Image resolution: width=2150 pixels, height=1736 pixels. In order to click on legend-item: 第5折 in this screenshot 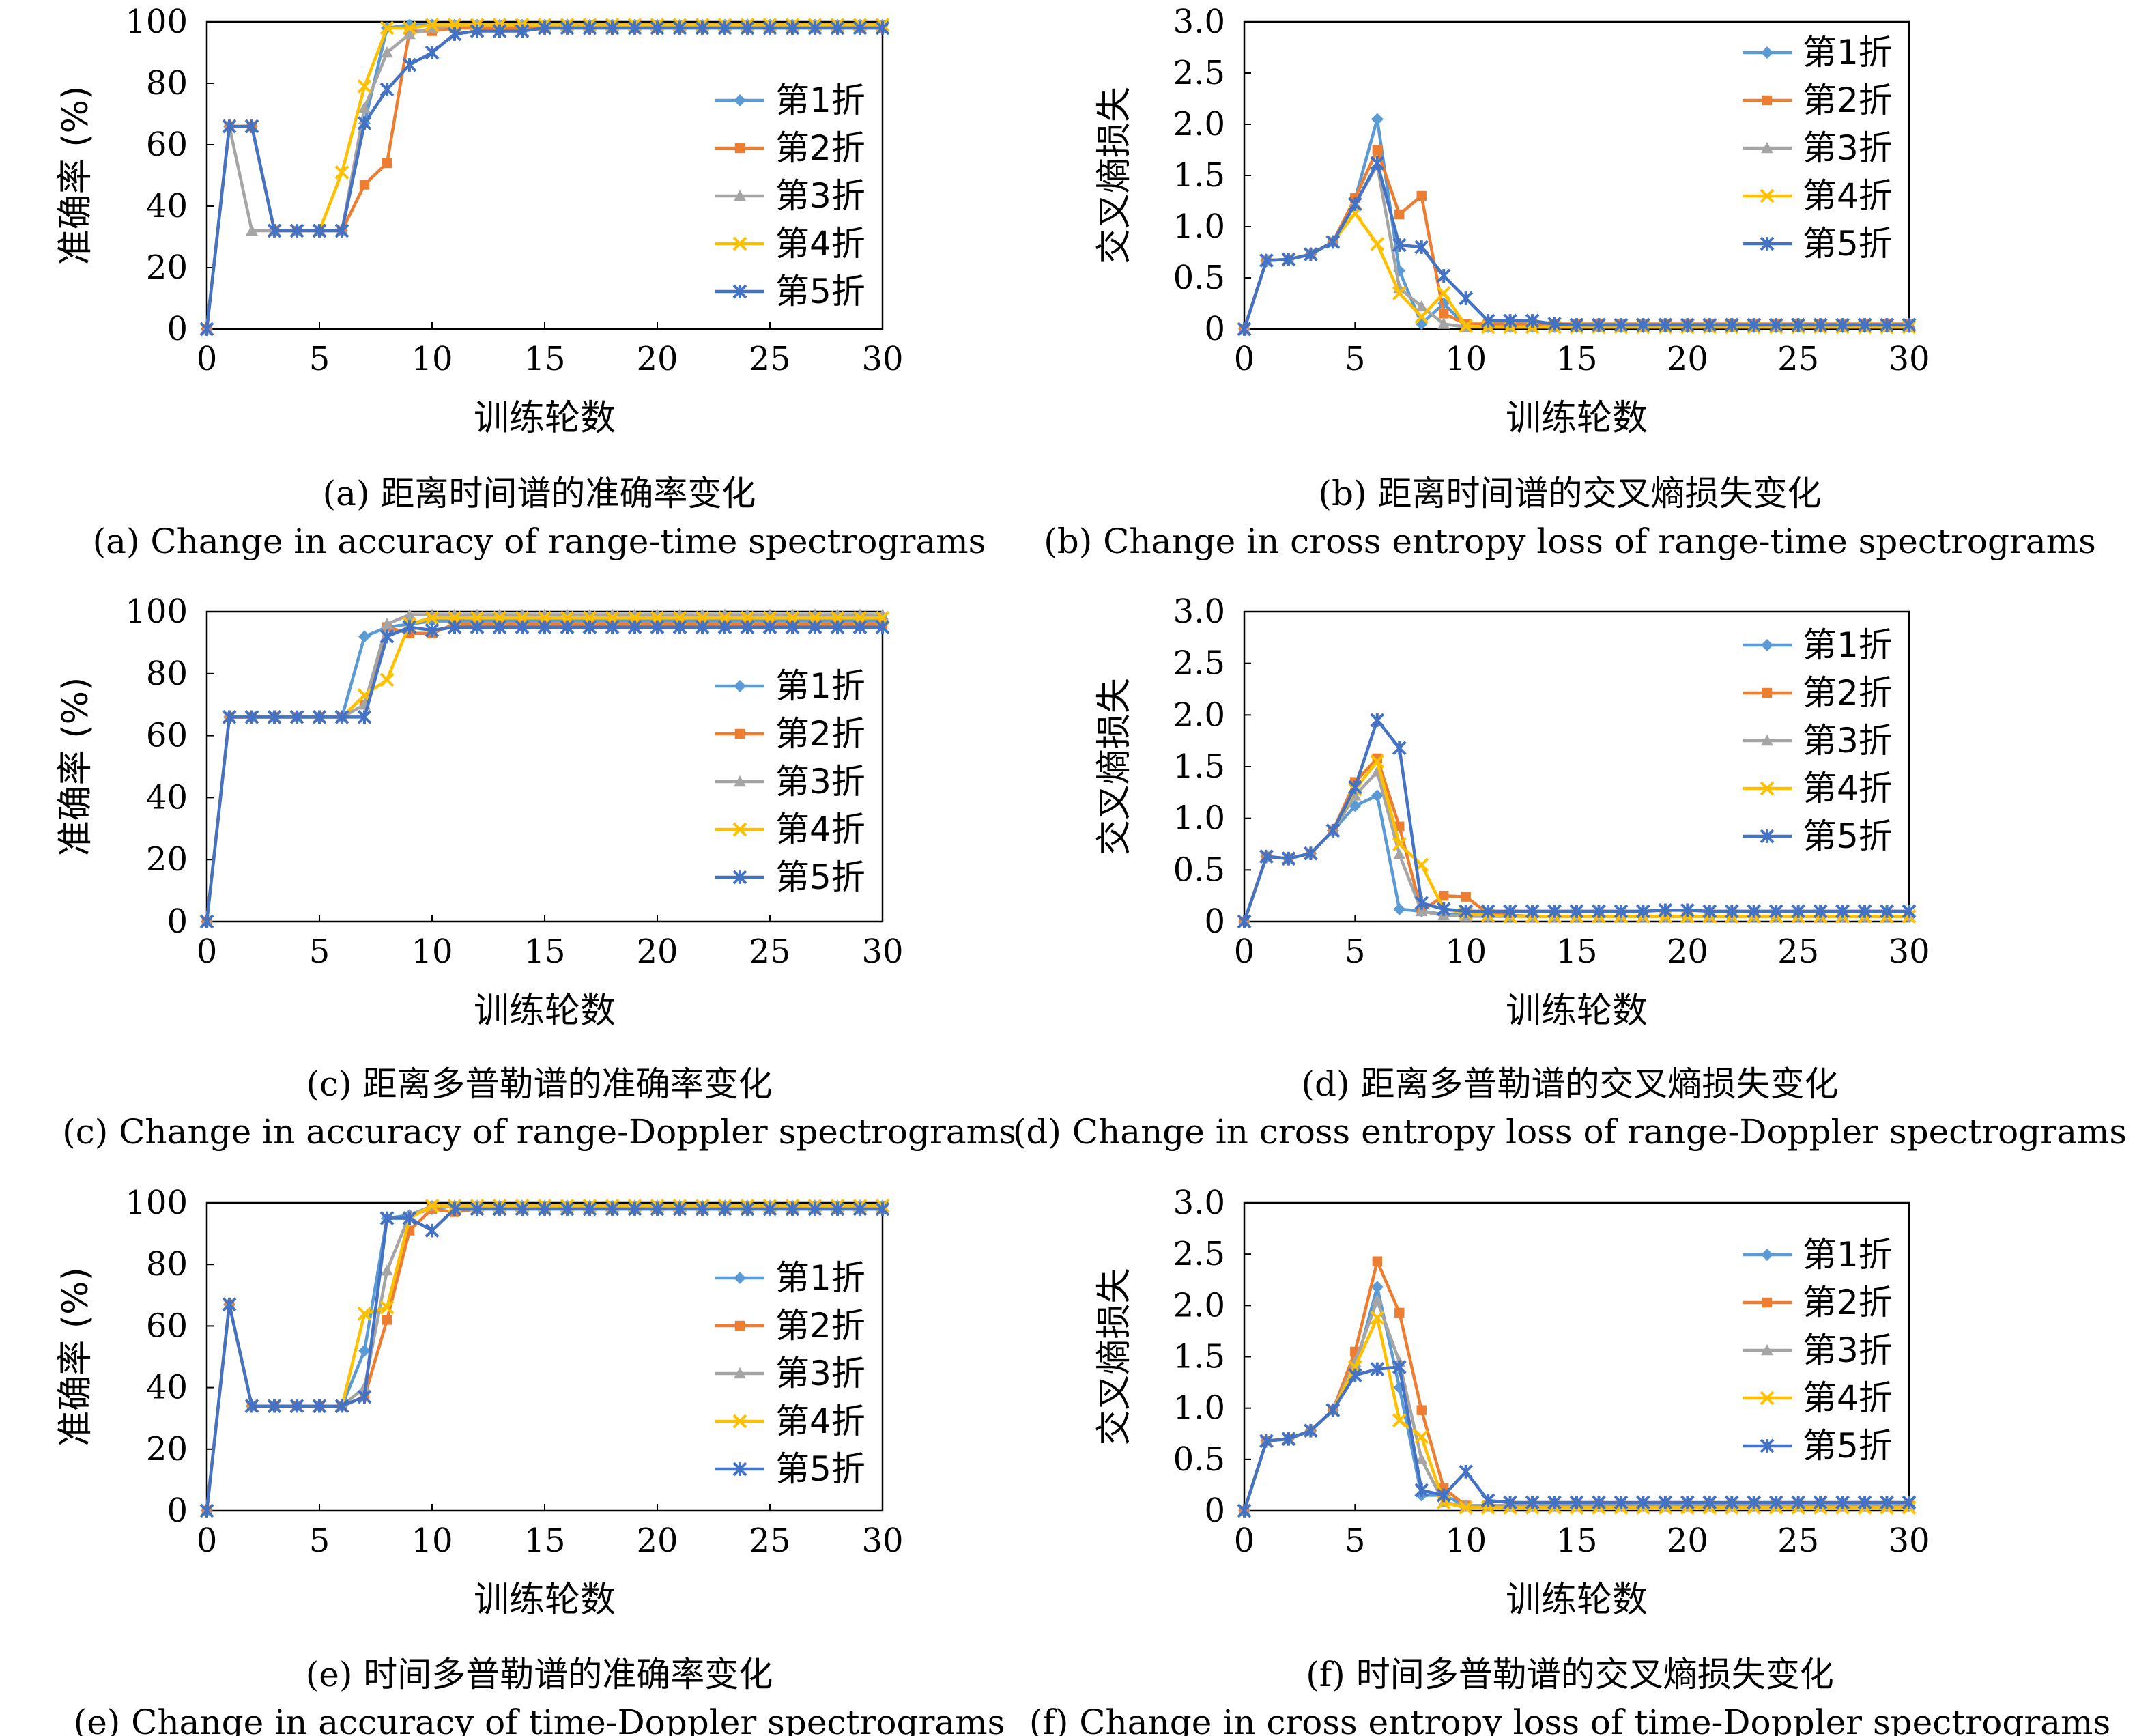, I will do `click(790, 292)`.